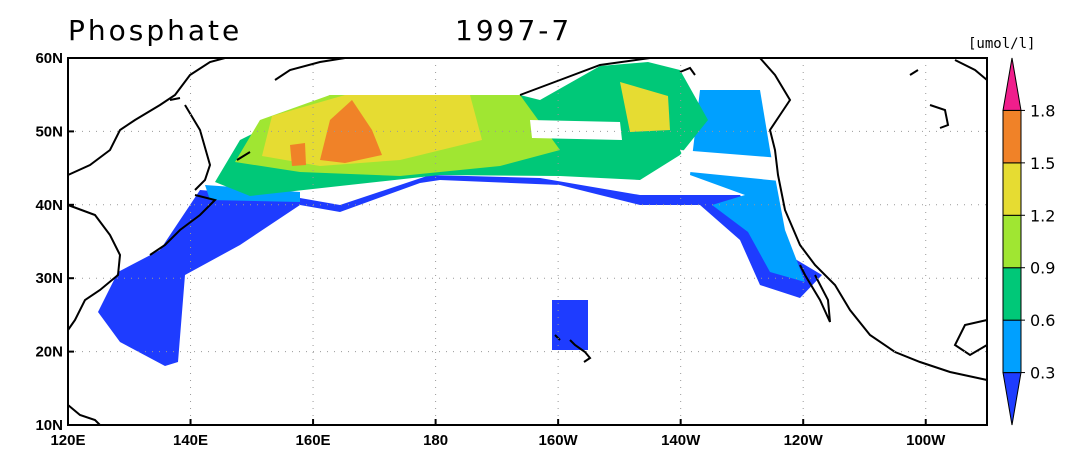 This screenshot has height=474, width=1078. I want to click on x-tick-label: 100W, so click(926, 440).